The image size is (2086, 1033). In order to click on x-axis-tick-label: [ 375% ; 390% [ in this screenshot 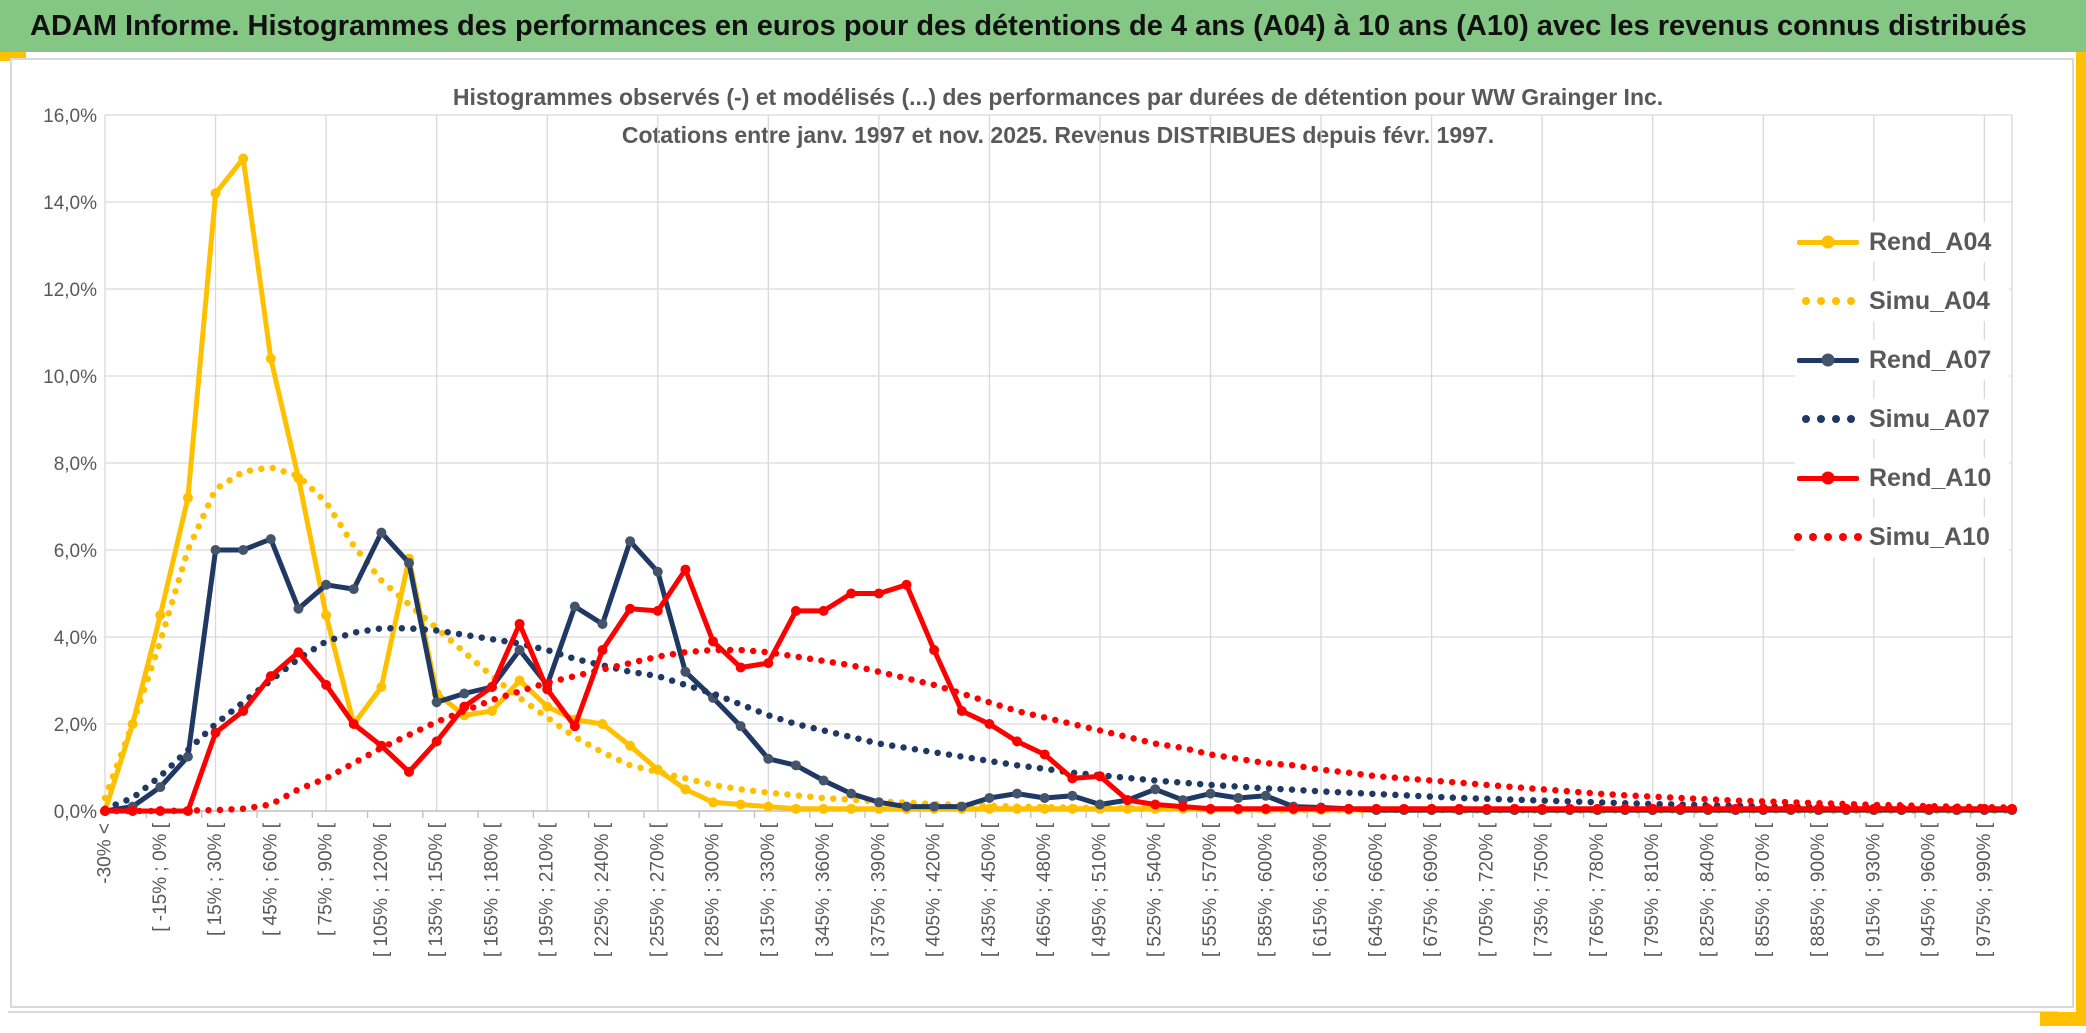, I will do `click(878, 889)`.